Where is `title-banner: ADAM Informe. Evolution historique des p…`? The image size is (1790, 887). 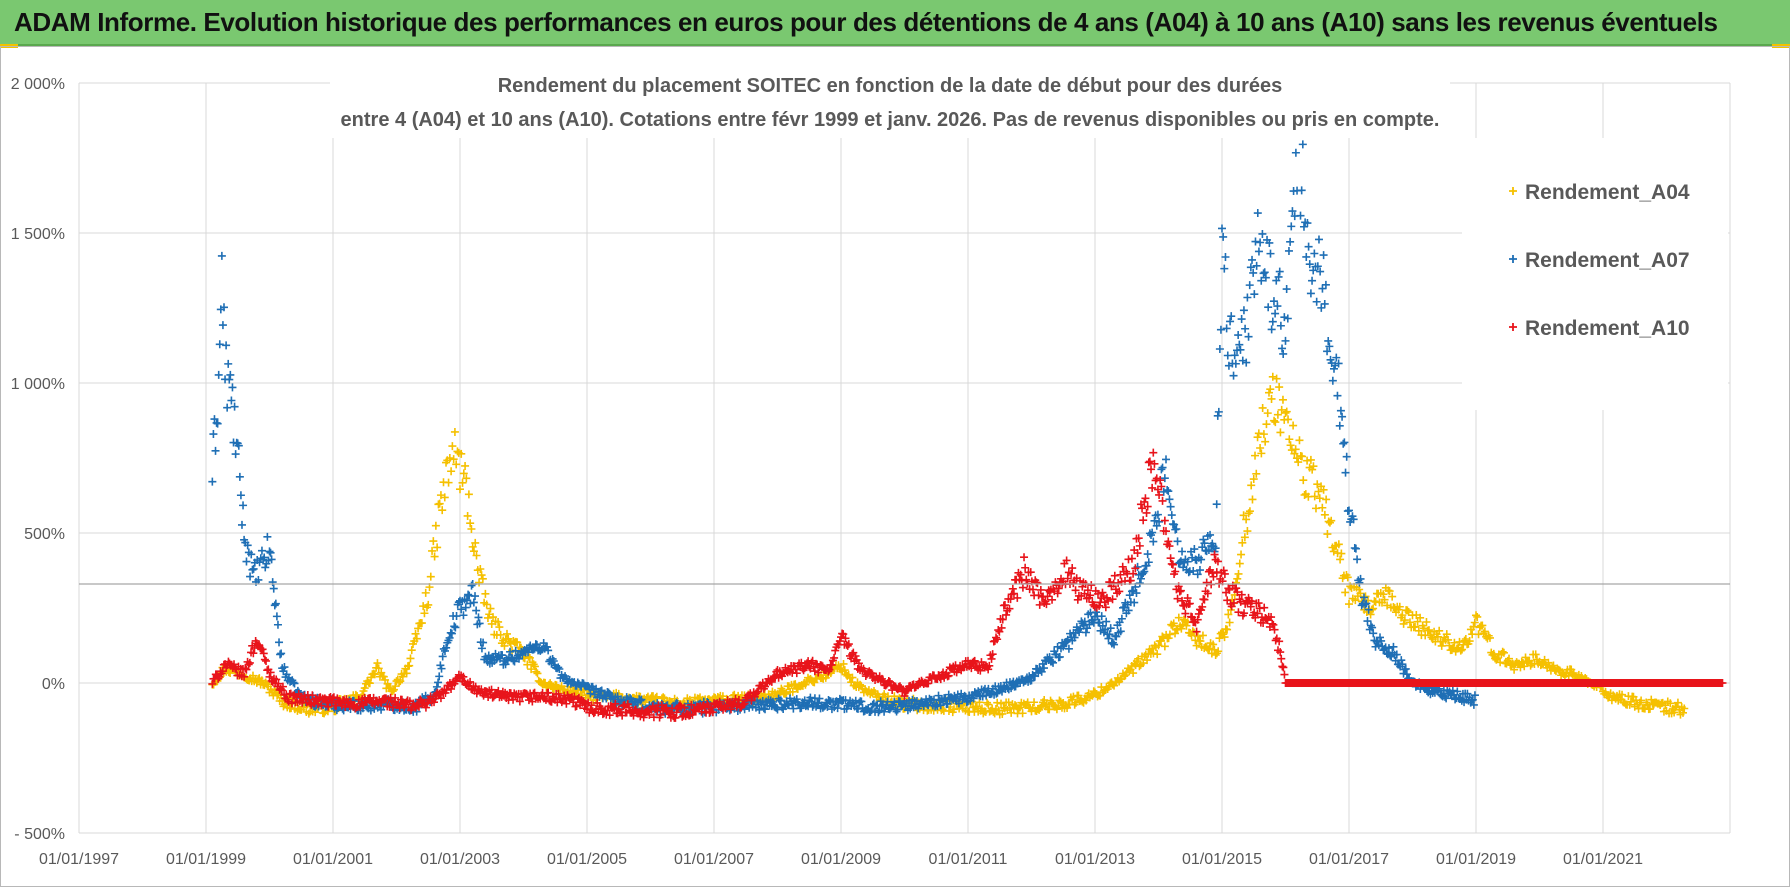
title-banner: ADAM Informe. Evolution historique des p… is located at coordinates (895, 23).